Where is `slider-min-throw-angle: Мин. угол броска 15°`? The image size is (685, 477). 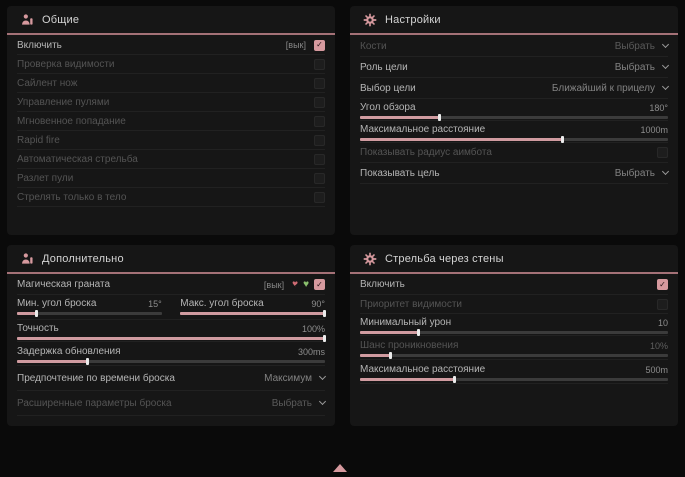
slider-min-throw-angle: Мин. угол броска 15° is located at coordinates (89, 308).